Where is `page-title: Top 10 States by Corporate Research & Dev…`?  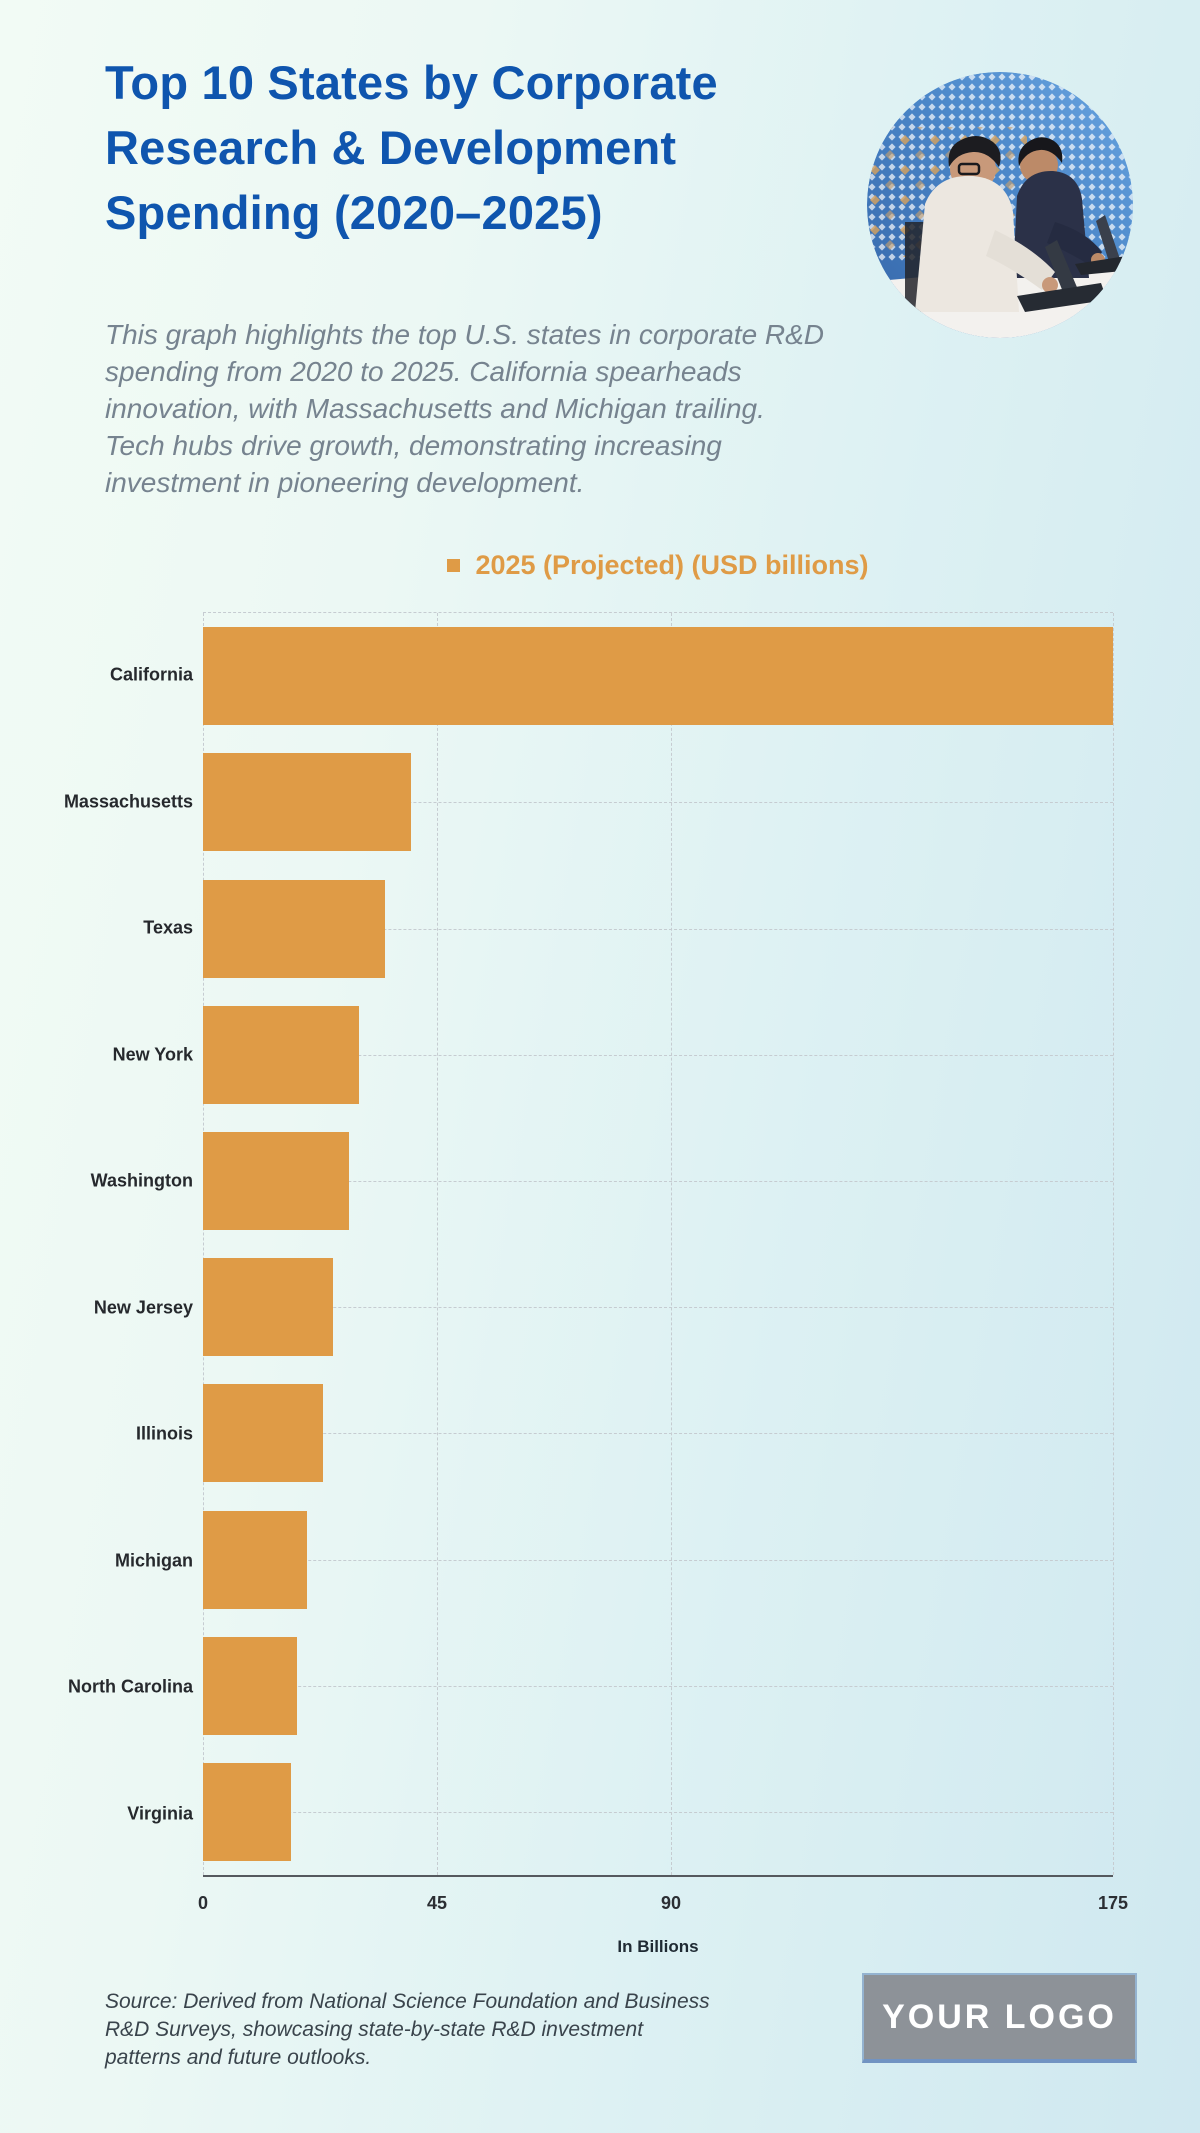
page-title: Top 10 States by Corporate Research & Dev… is located at coordinates (465, 147).